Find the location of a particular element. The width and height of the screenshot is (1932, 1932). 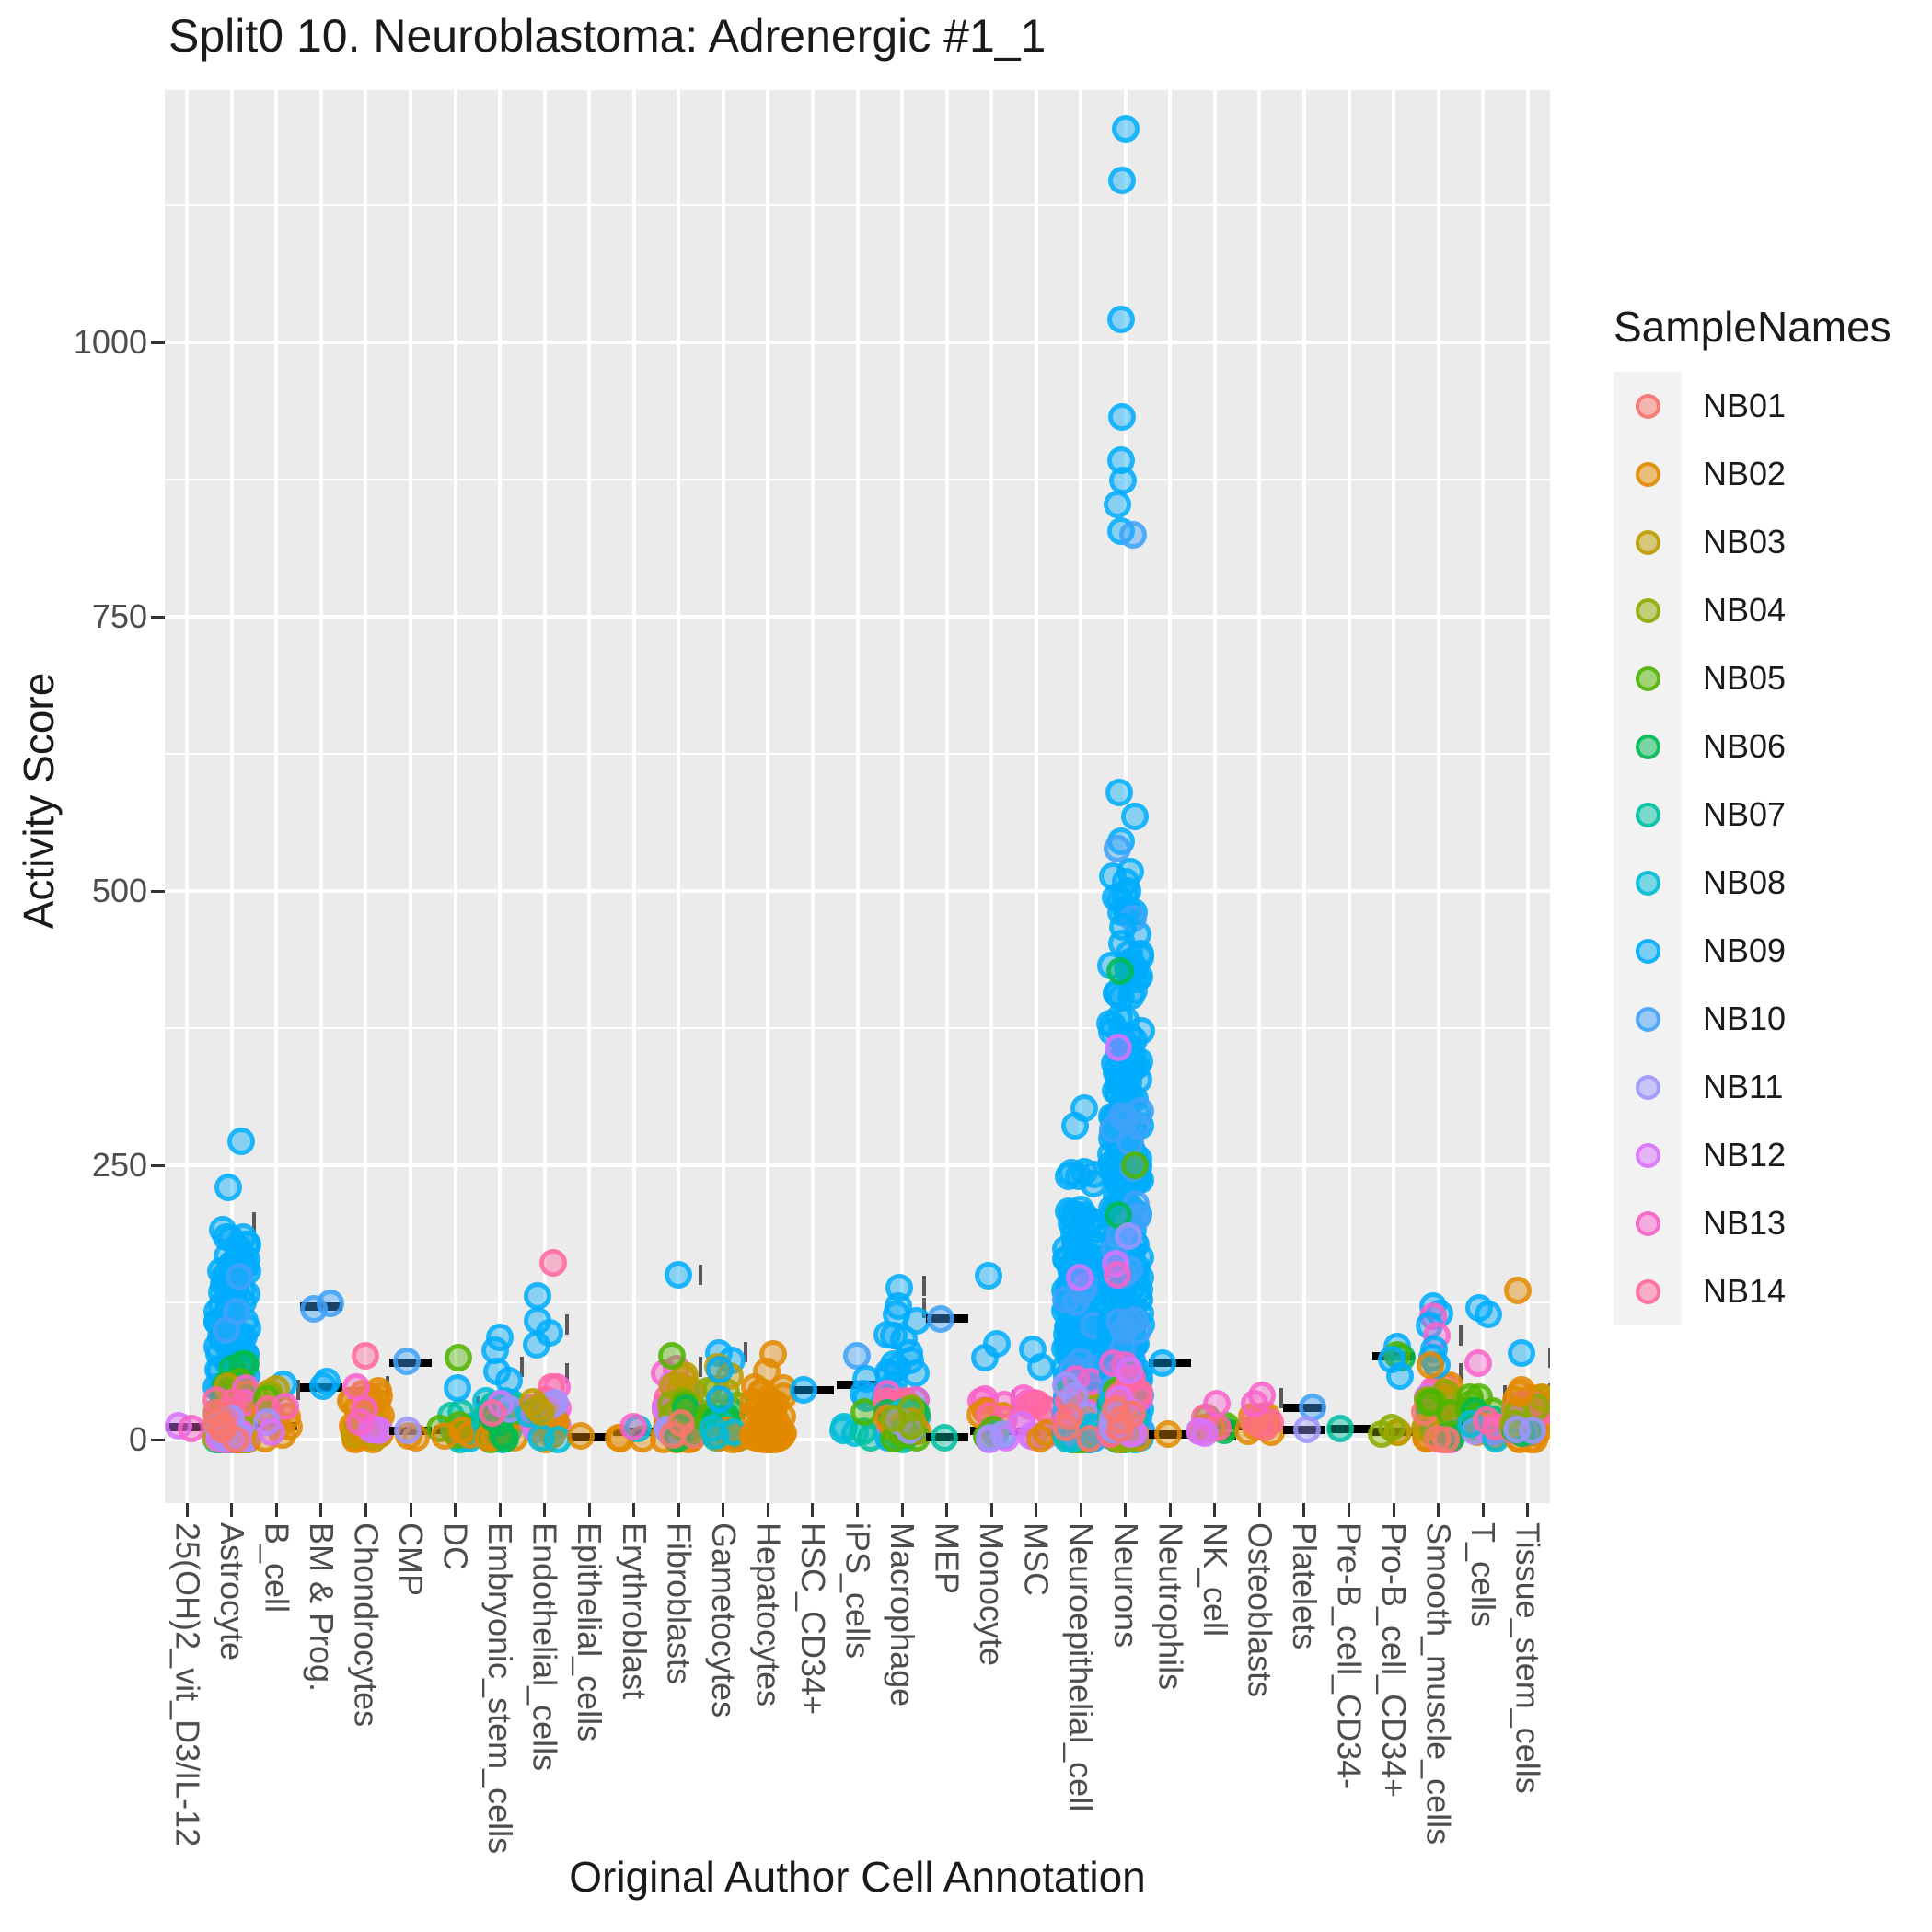

x-tick-label: MEP is located at coordinates (947, 1559).